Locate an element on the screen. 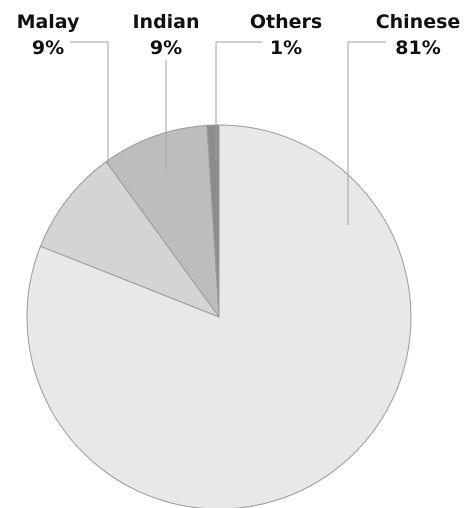 Image resolution: width=475 pixels, height=508 pixels. slice-value-chinese: 81% is located at coordinates (417, 48).